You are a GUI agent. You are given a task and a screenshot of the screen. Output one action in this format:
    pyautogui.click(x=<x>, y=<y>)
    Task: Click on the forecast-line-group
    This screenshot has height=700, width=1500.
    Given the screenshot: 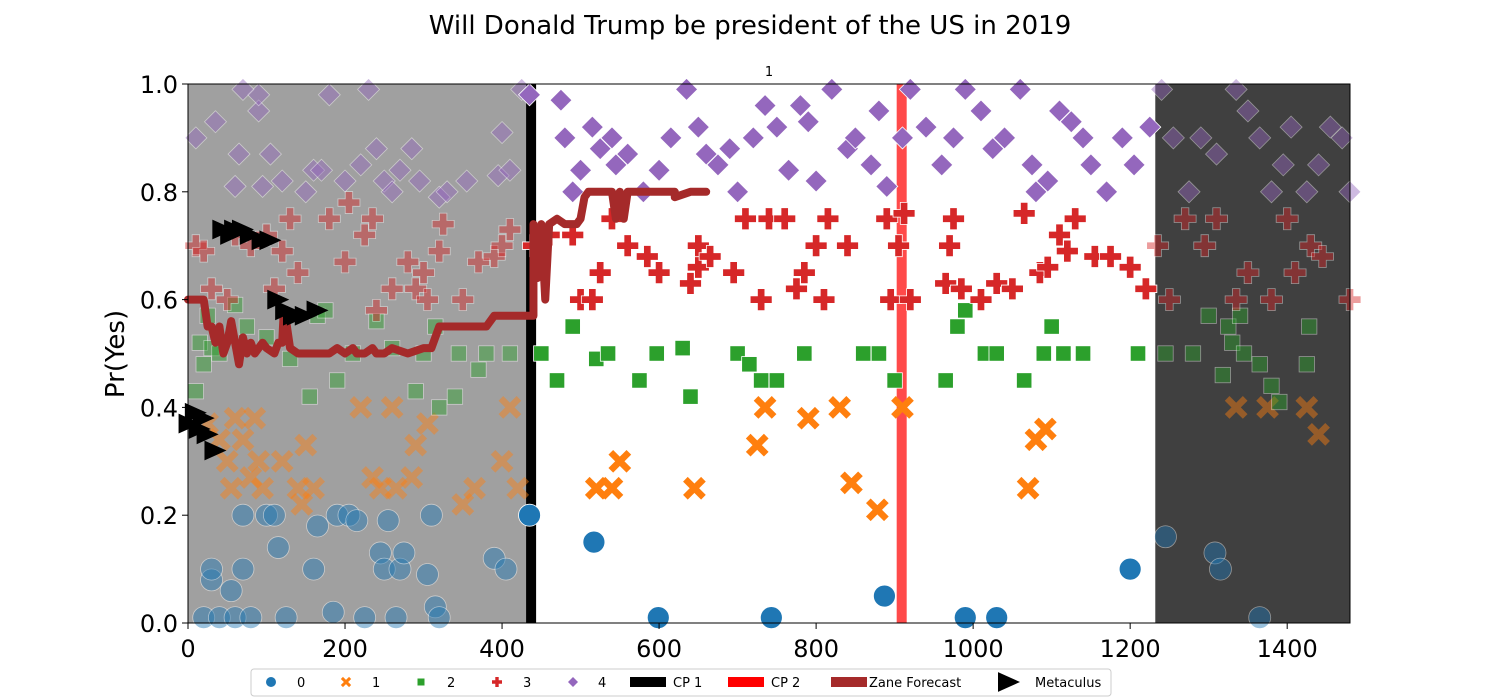 What is the action you would take?
    pyautogui.click(x=447, y=278)
    